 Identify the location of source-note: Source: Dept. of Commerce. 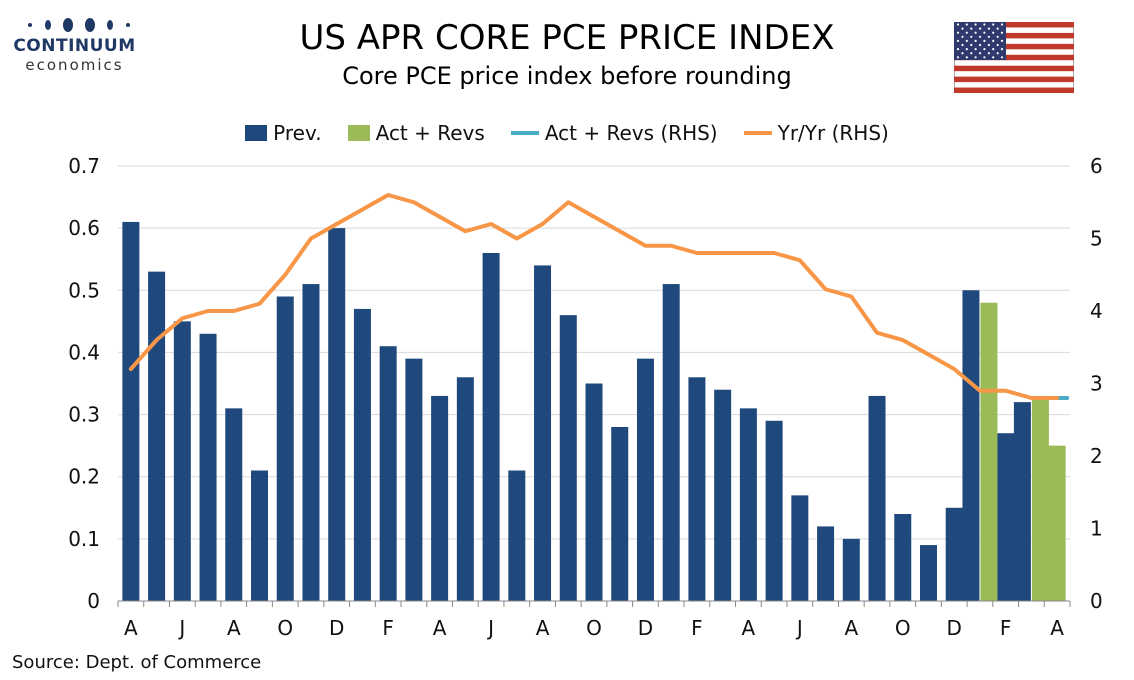
(137, 662).